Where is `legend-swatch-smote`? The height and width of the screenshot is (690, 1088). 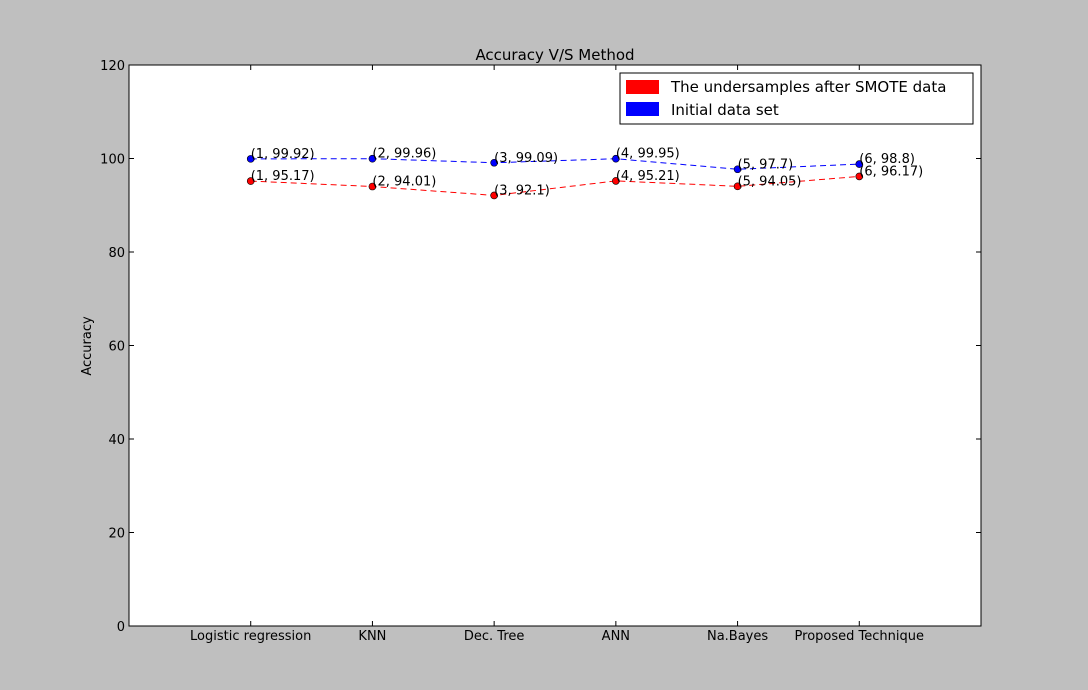 legend-swatch-smote is located at coordinates (642, 87).